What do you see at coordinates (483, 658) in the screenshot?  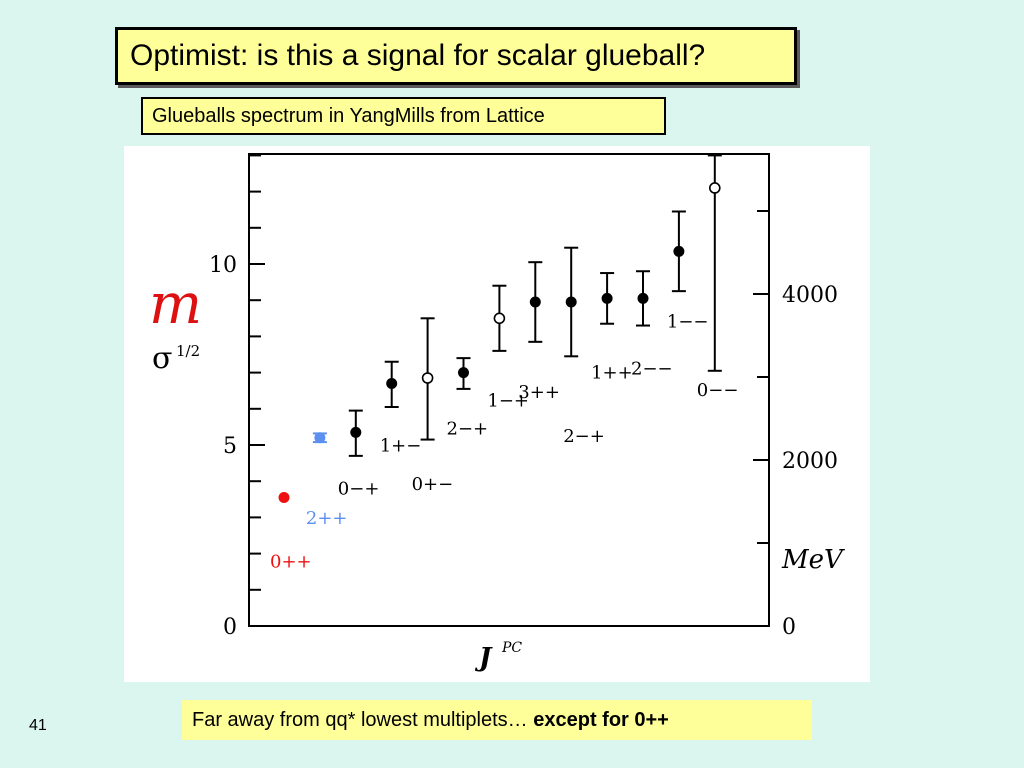 I see `x-axis-label-j: J` at bounding box center [483, 658].